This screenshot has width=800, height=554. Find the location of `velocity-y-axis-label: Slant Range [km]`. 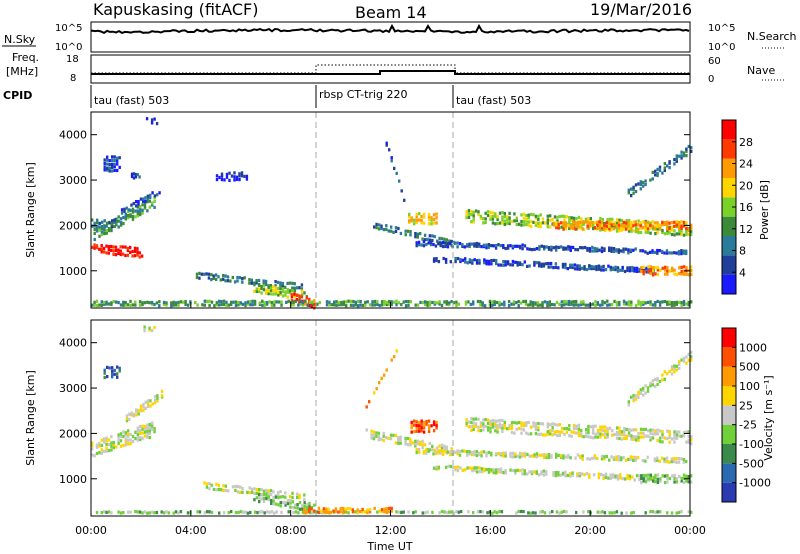

velocity-y-axis-label: Slant Range [km] is located at coordinates (30, 418).